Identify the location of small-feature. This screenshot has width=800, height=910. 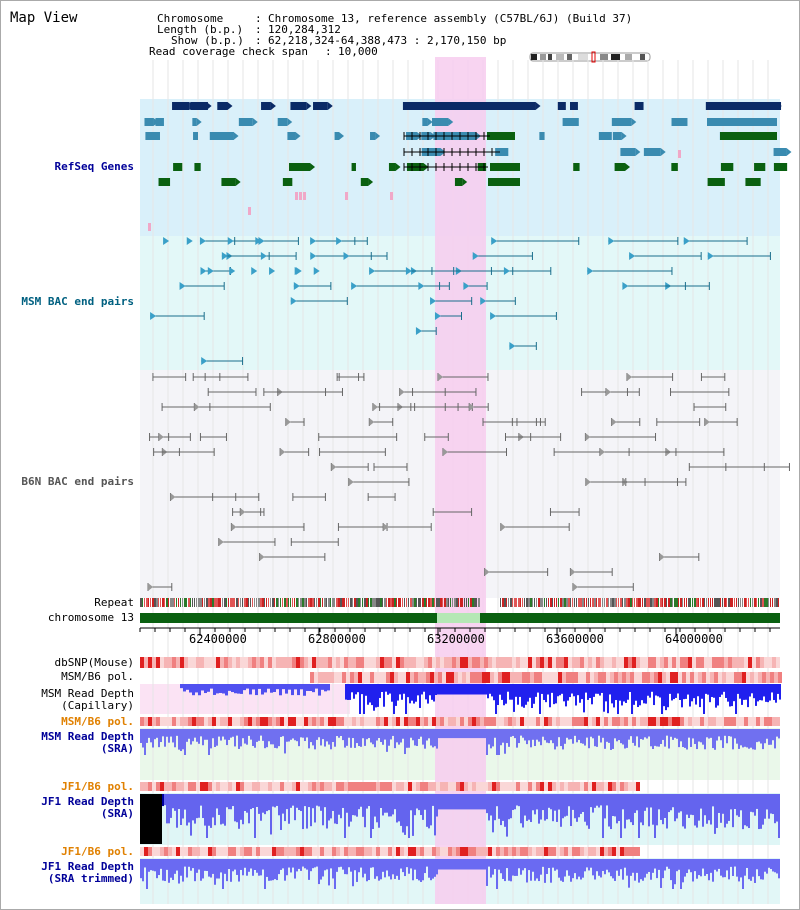
(300, 196).